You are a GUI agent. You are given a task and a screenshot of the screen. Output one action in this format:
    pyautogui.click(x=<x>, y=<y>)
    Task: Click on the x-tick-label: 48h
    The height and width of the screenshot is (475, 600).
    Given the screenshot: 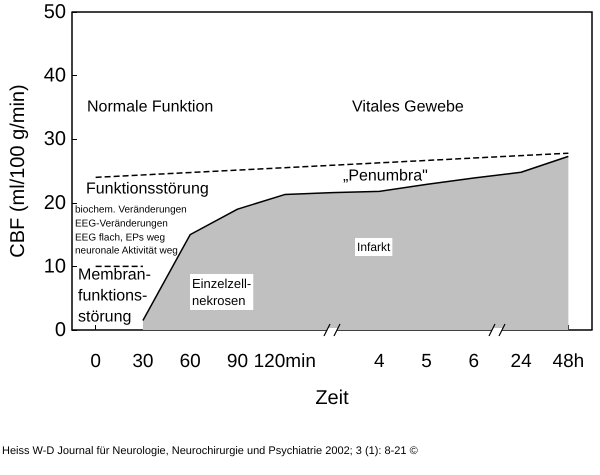 What is the action you would take?
    pyautogui.click(x=568, y=361)
    